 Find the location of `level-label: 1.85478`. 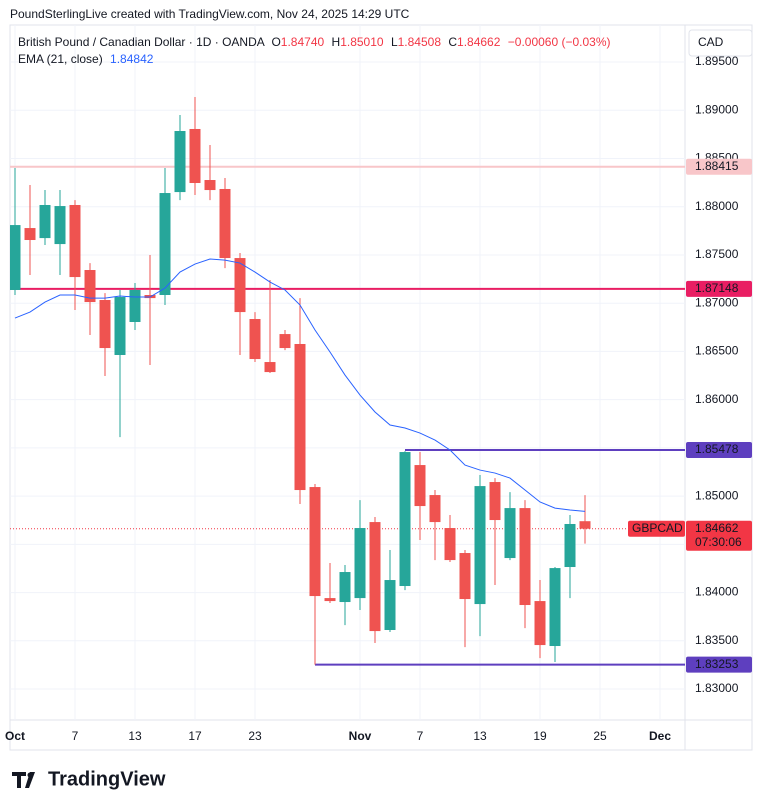

level-label: 1.85478 is located at coordinates (717, 449).